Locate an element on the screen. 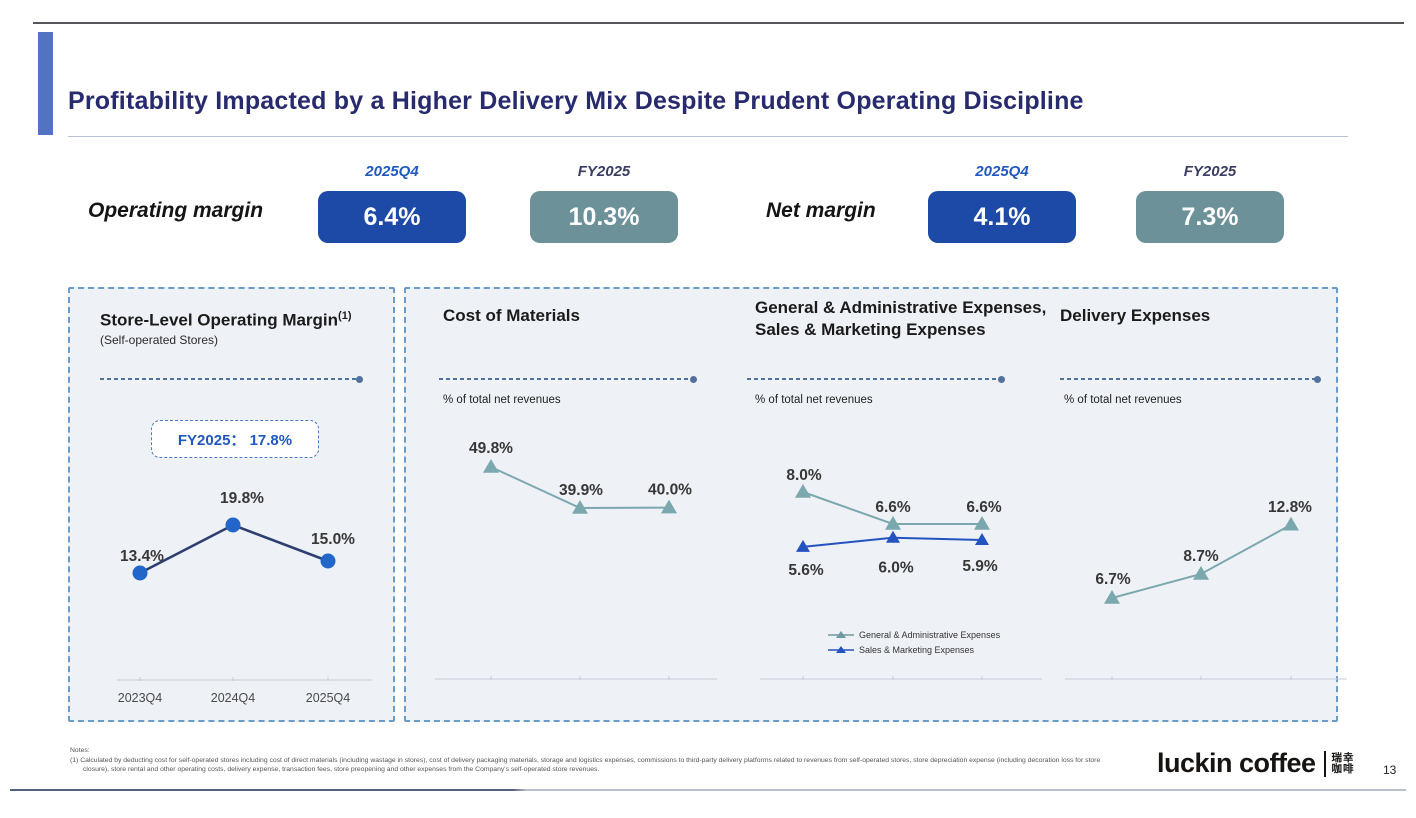  operating-margin-fy-period: FY2025 is located at coordinates (604, 171).